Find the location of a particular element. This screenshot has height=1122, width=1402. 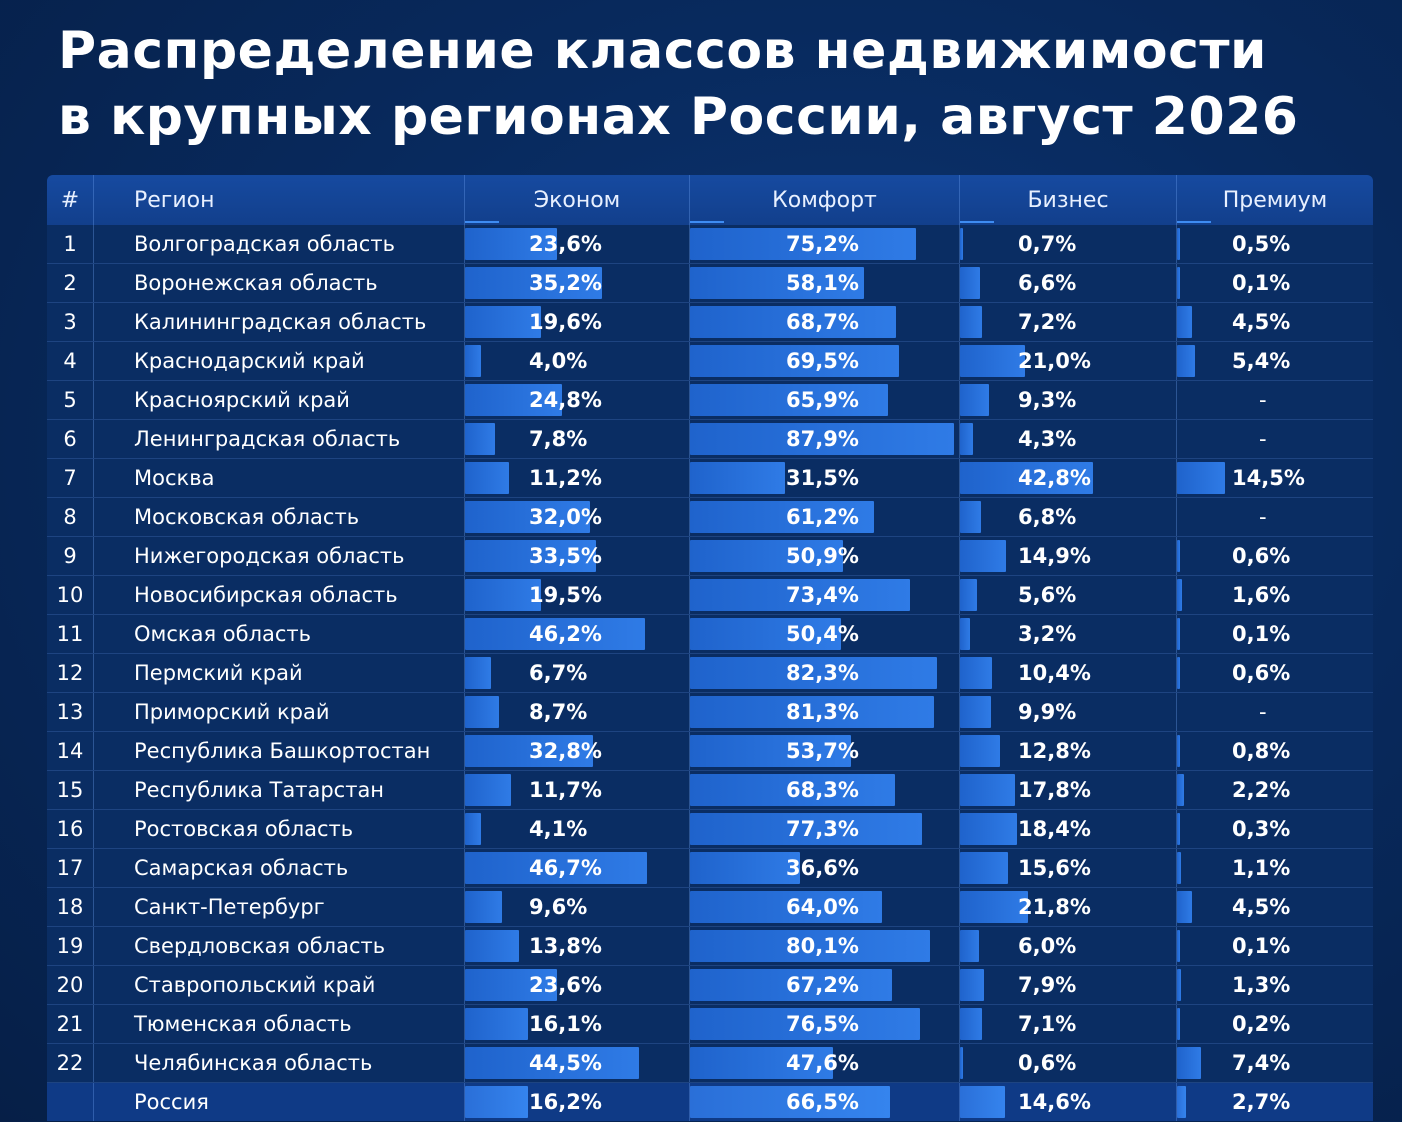

region-name: Волгоградская область is located at coordinates (301, 244).